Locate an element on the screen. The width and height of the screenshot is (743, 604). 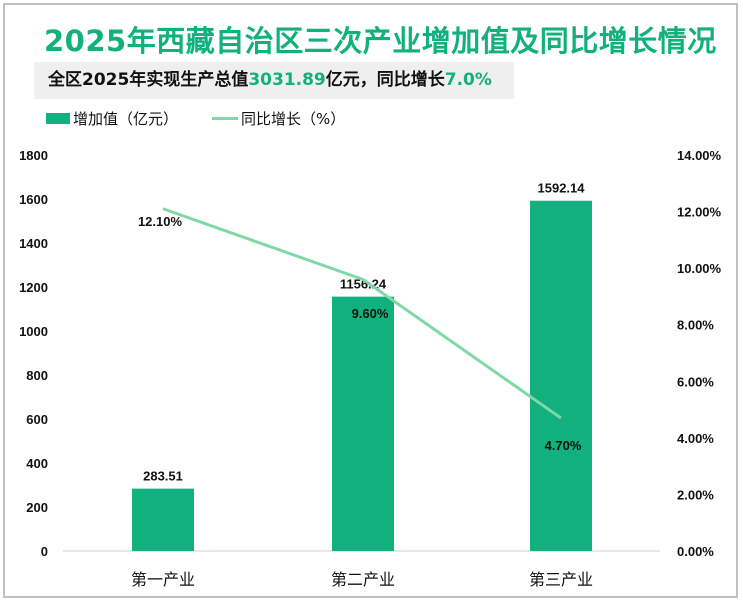
right-axis-tick: 4.00% is located at coordinates (695, 438).